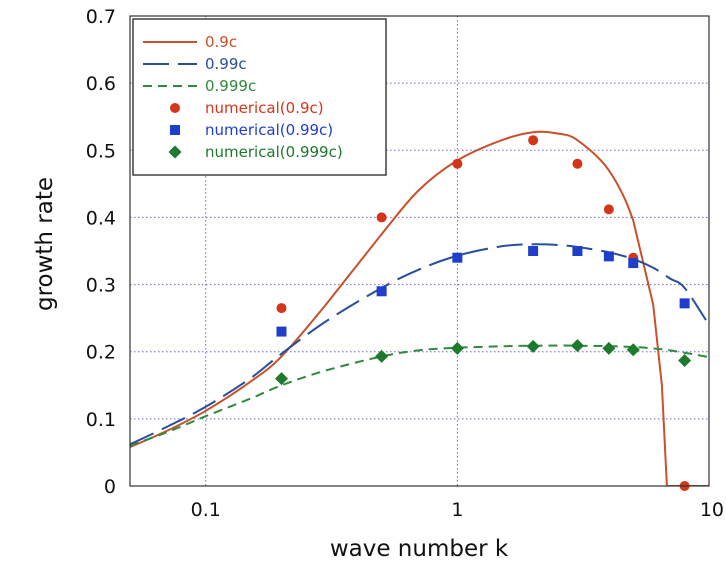  I want to click on x-tick-label: 1, so click(457, 510).